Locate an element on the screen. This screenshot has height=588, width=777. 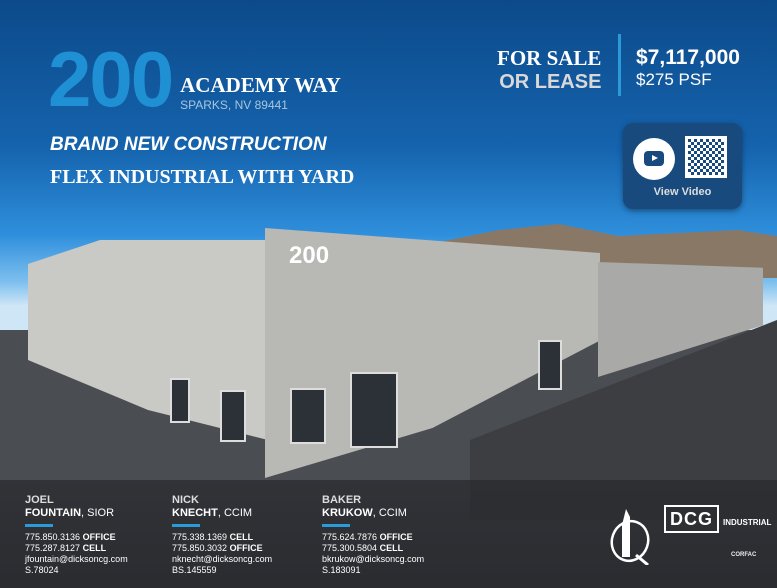
city-state-zip: SPARKS, NV 89441 is located at coordinates (234, 105).